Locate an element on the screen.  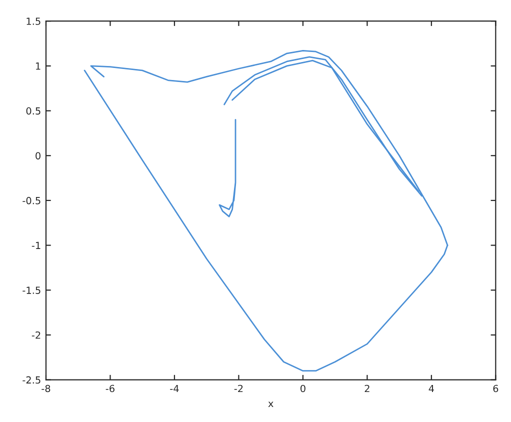
x-tick-label: 4 is located at coordinates (431, 388).